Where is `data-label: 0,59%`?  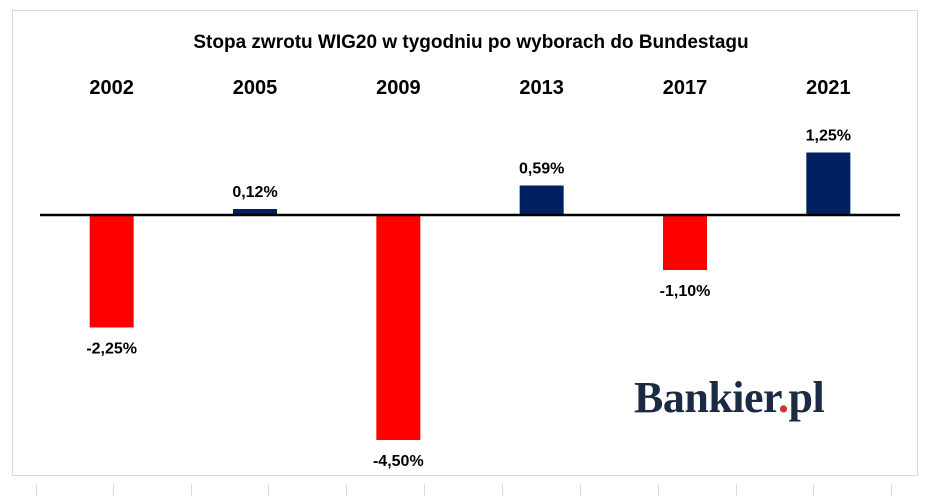 data-label: 0,59% is located at coordinates (541, 169).